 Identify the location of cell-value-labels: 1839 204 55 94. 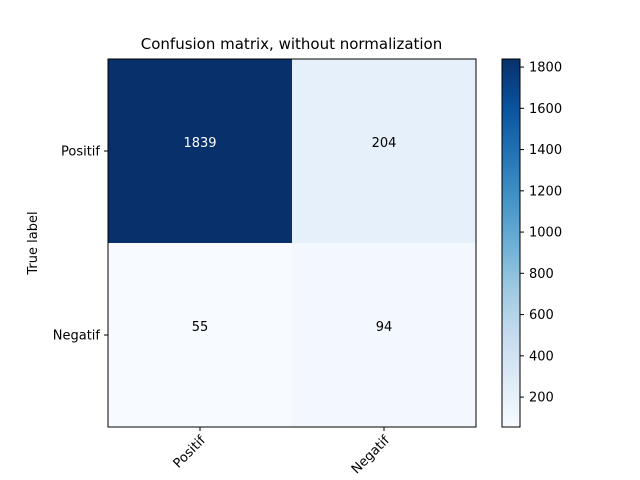
(289, 235).